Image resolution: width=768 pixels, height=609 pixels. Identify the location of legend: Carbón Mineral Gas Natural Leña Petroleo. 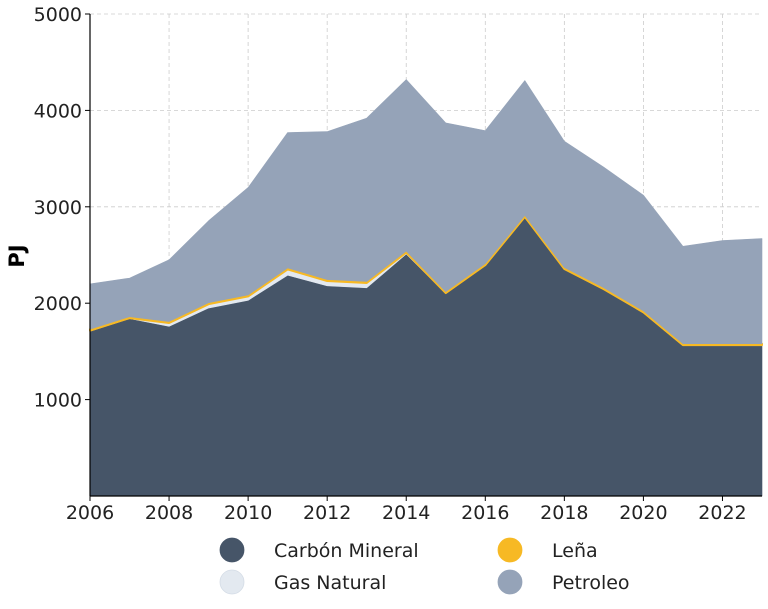
(424, 566).